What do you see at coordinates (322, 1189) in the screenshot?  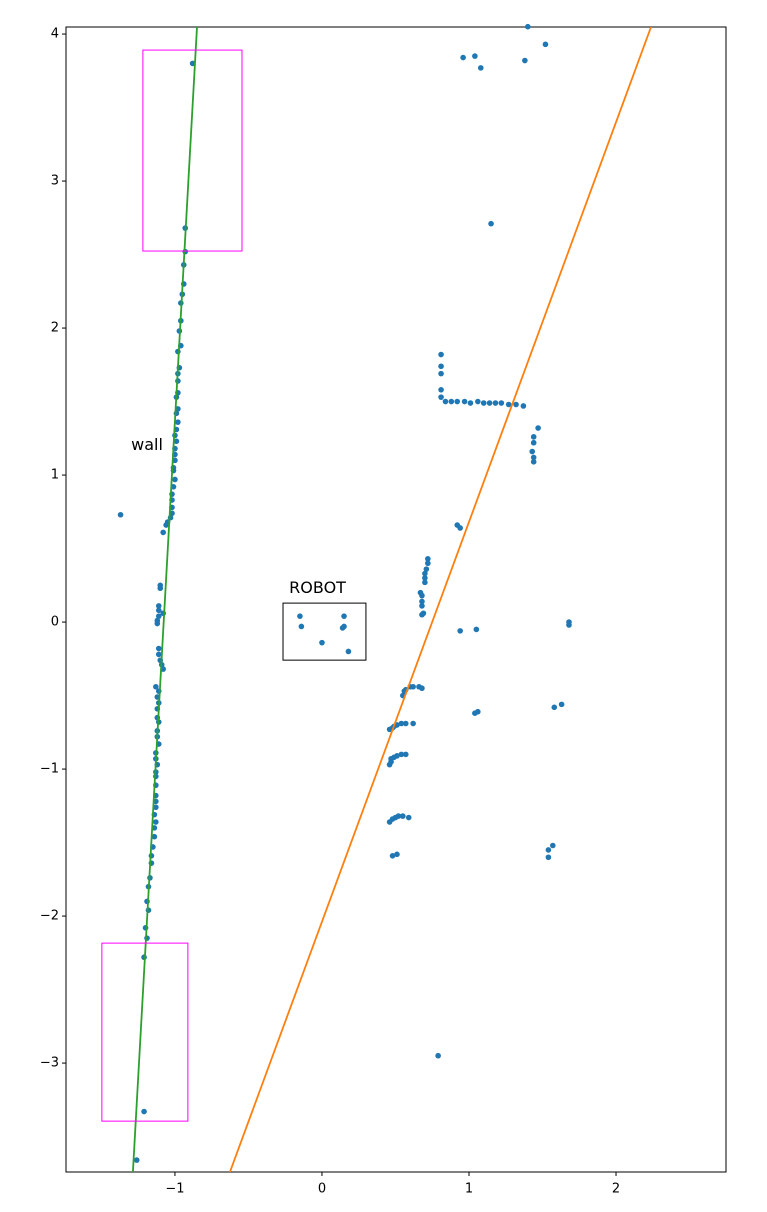 I see `x-tick-label: 0` at bounding box center [322, 1189].